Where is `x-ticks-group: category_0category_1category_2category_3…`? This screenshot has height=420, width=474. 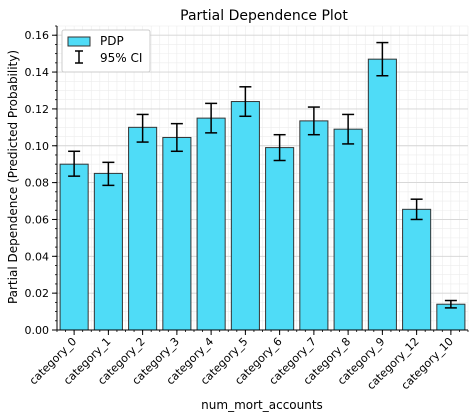
x-ticks-group: category_0category_1category_2category_3… is located at coordinates (247, 361).